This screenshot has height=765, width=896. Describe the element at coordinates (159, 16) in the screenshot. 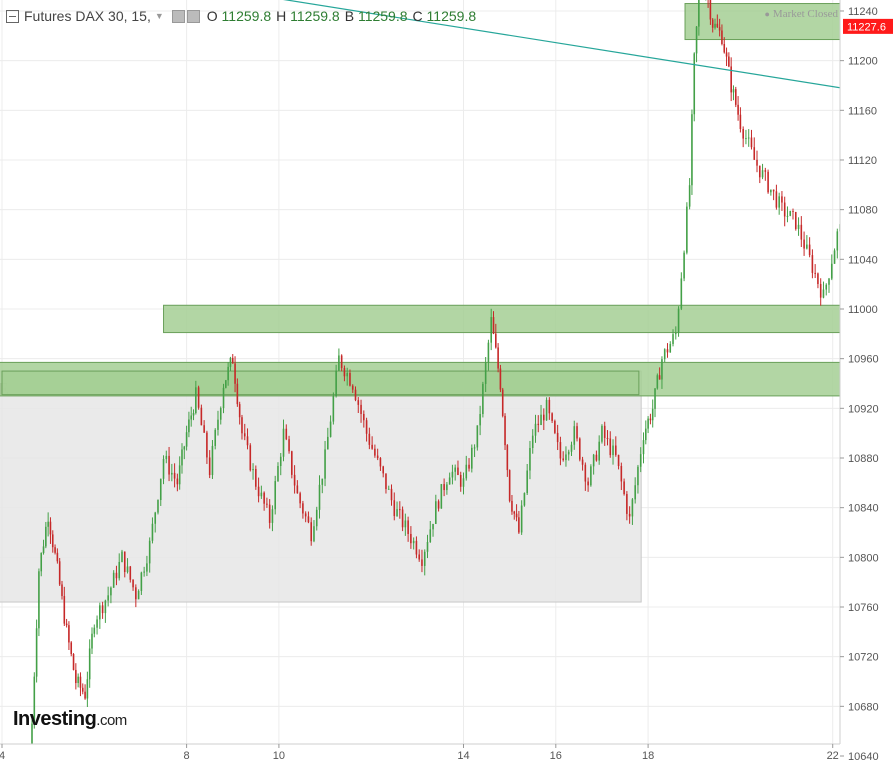

I see `chevron-down-icon: ▼` at that location.